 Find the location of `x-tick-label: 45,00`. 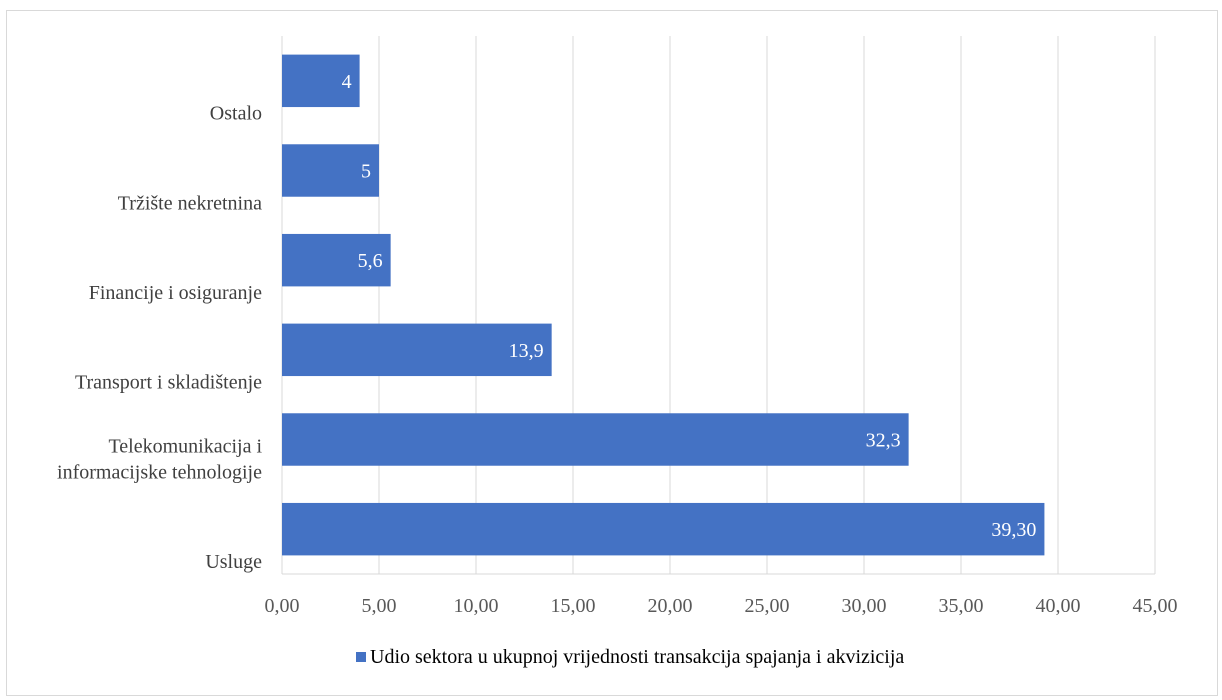

x-tick-label: 45,00 is located at coordinates (1155, 606).